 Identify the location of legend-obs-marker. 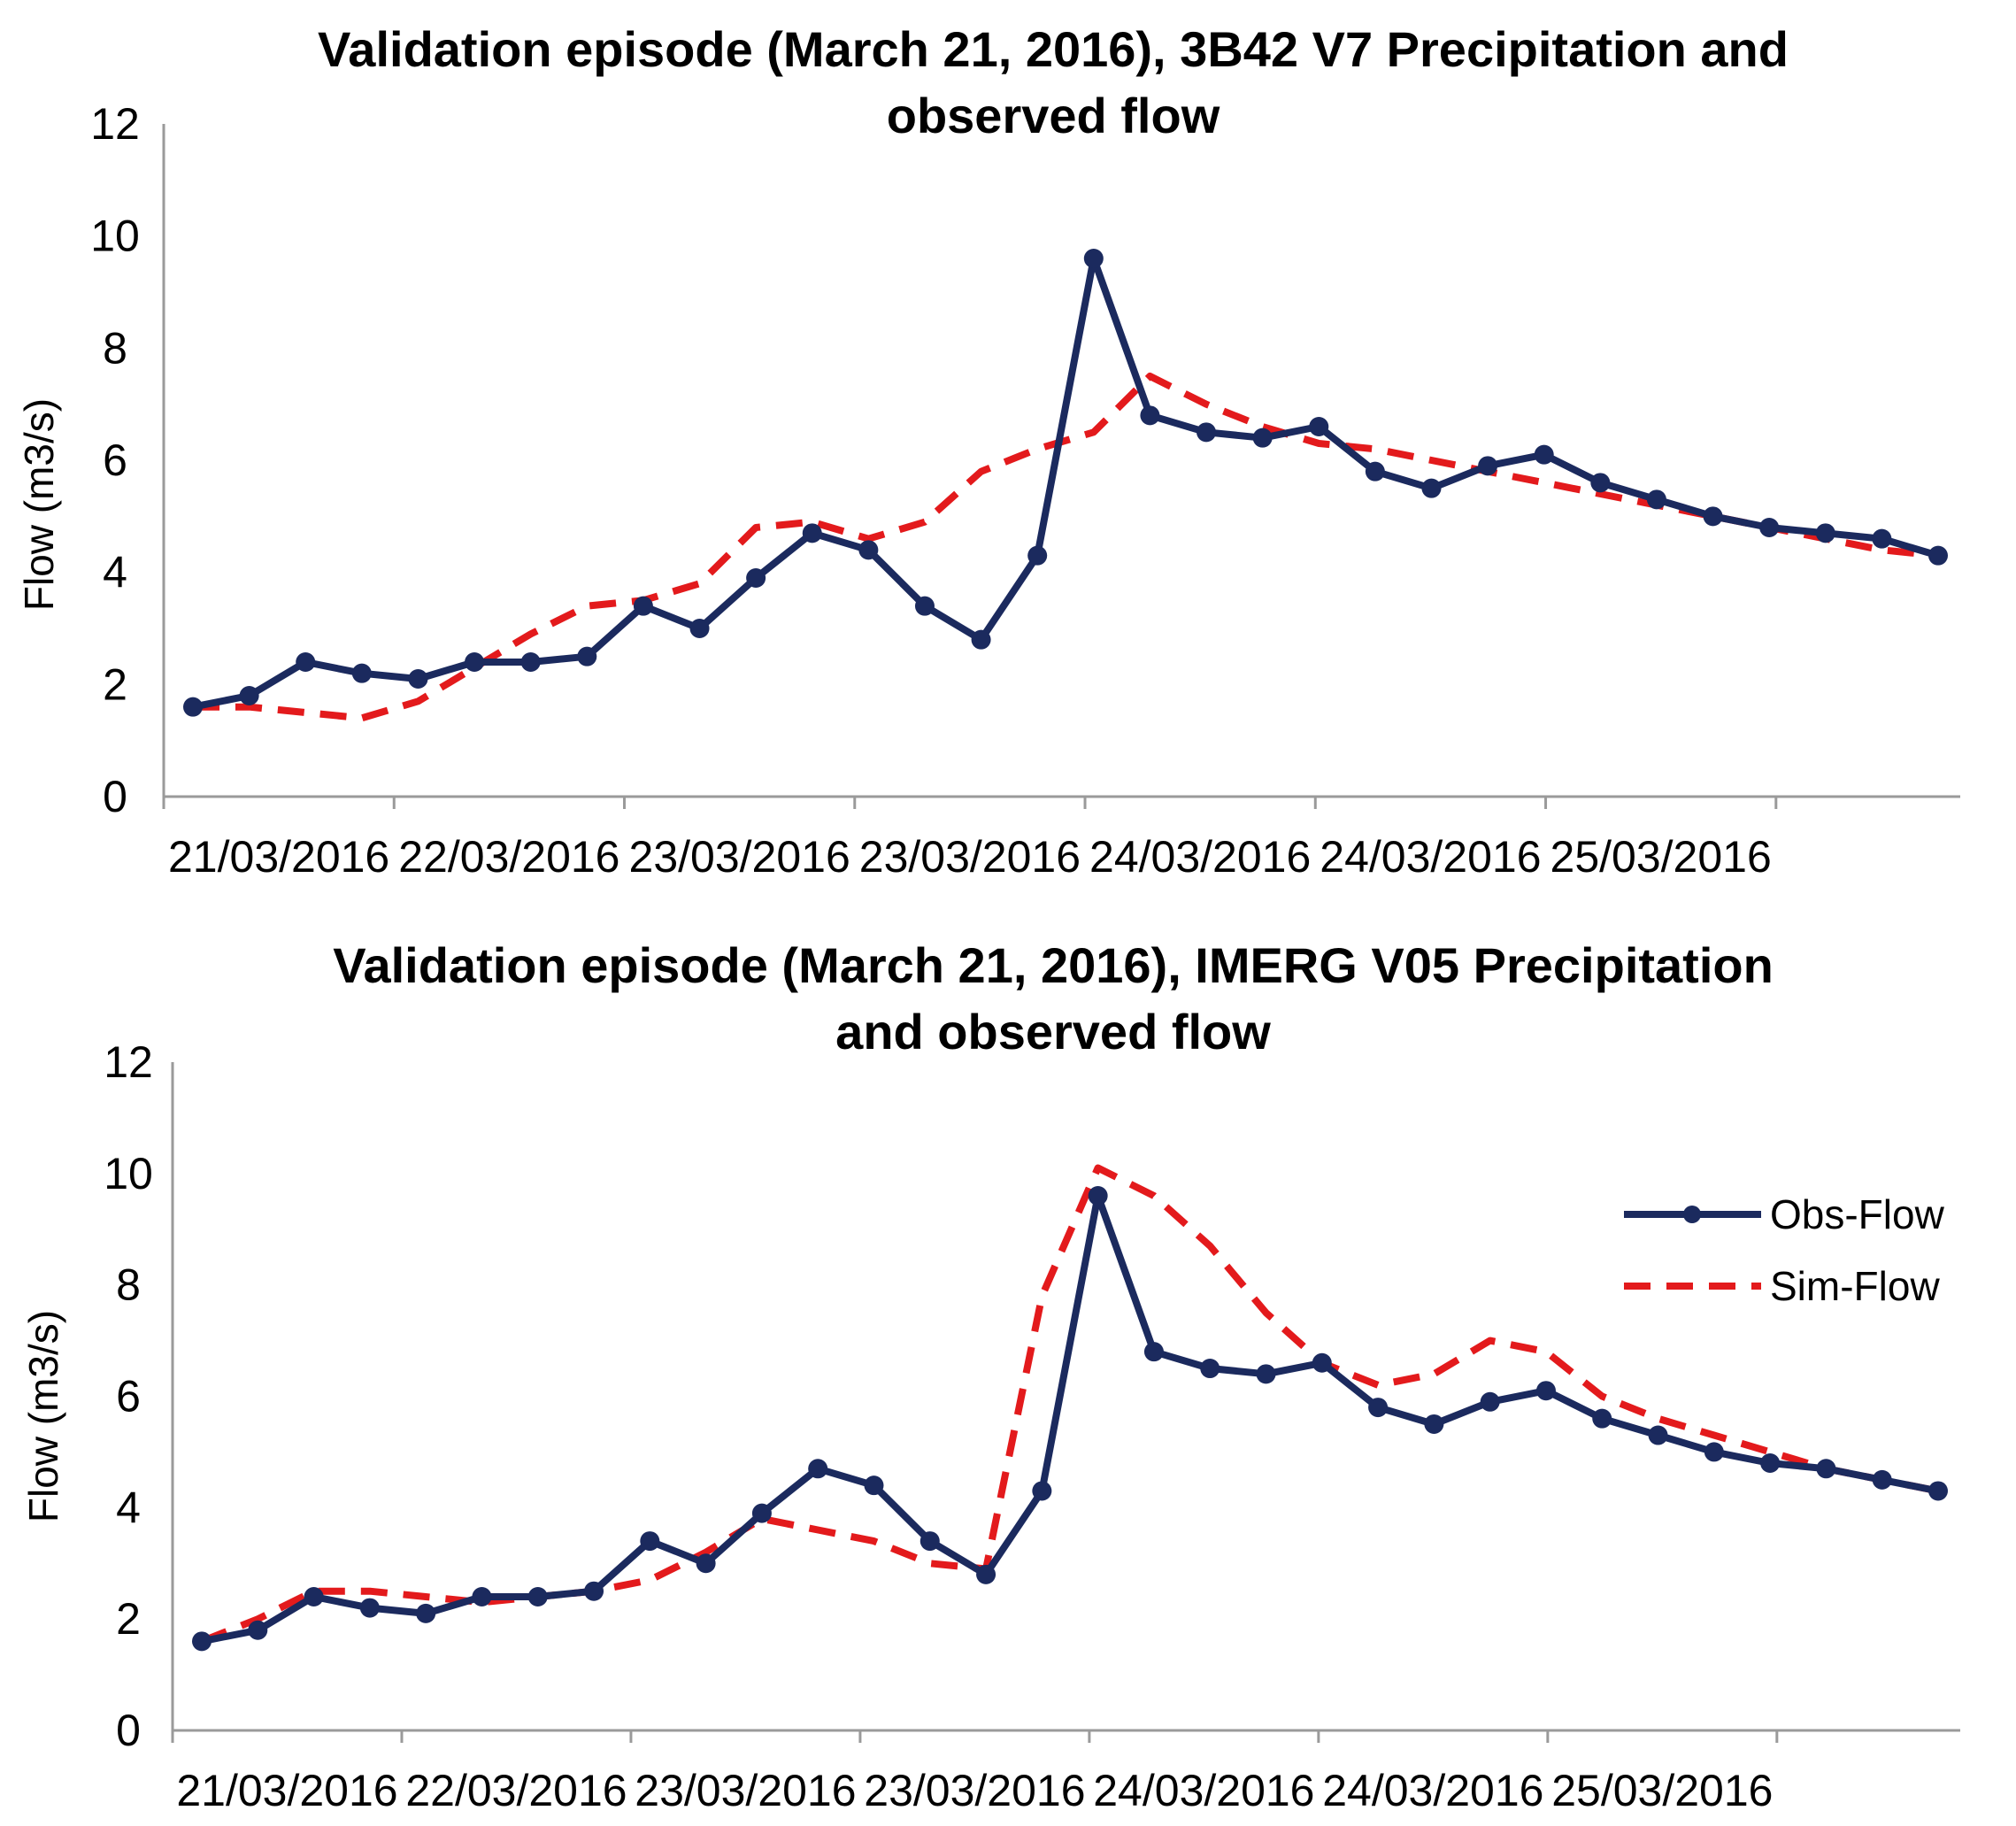
(1692, 1214).